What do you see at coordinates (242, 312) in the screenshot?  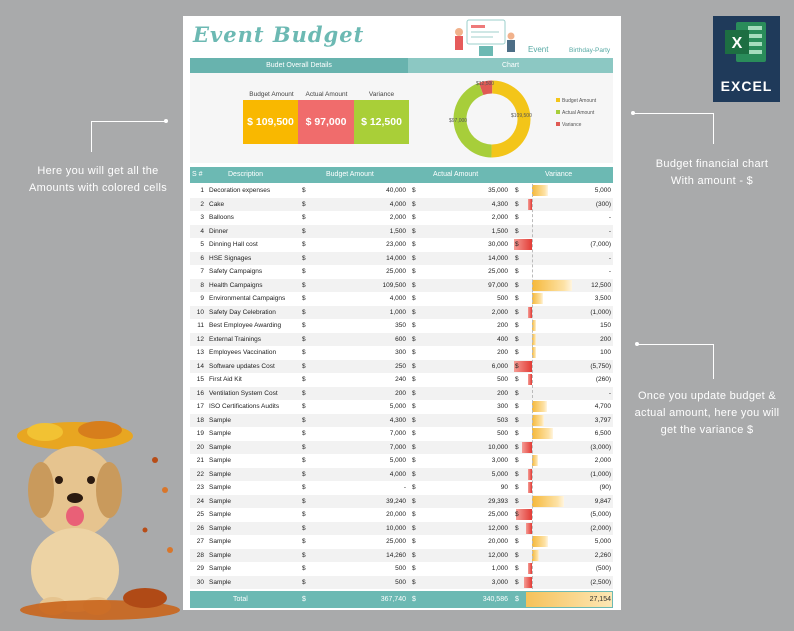 I see `row-description: Safety Day Celebration` at bounding box center [242, 312].